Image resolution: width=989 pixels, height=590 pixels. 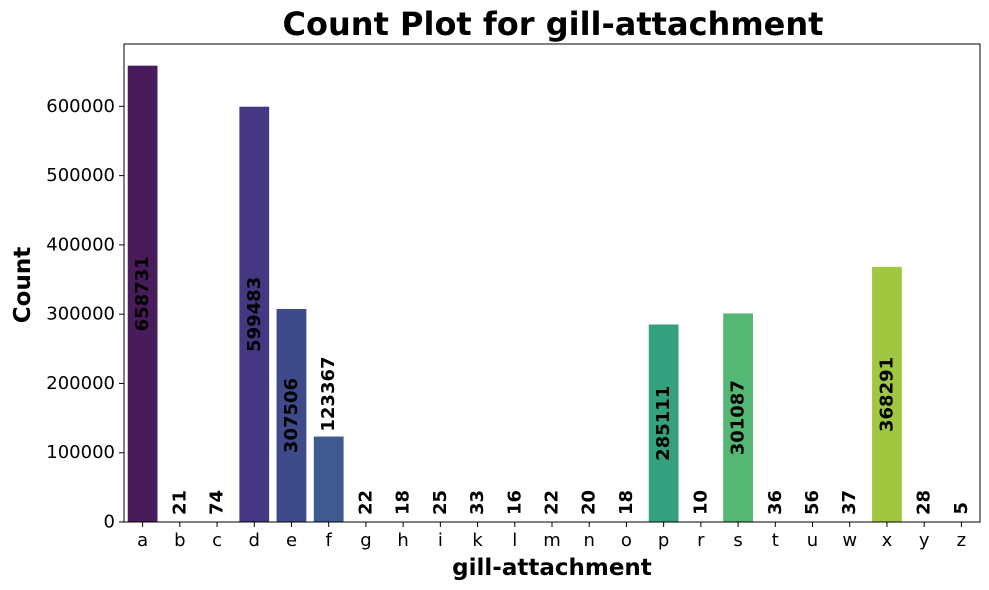 I want to click on x-tick-label-k: k, so click(x=477, y=540).